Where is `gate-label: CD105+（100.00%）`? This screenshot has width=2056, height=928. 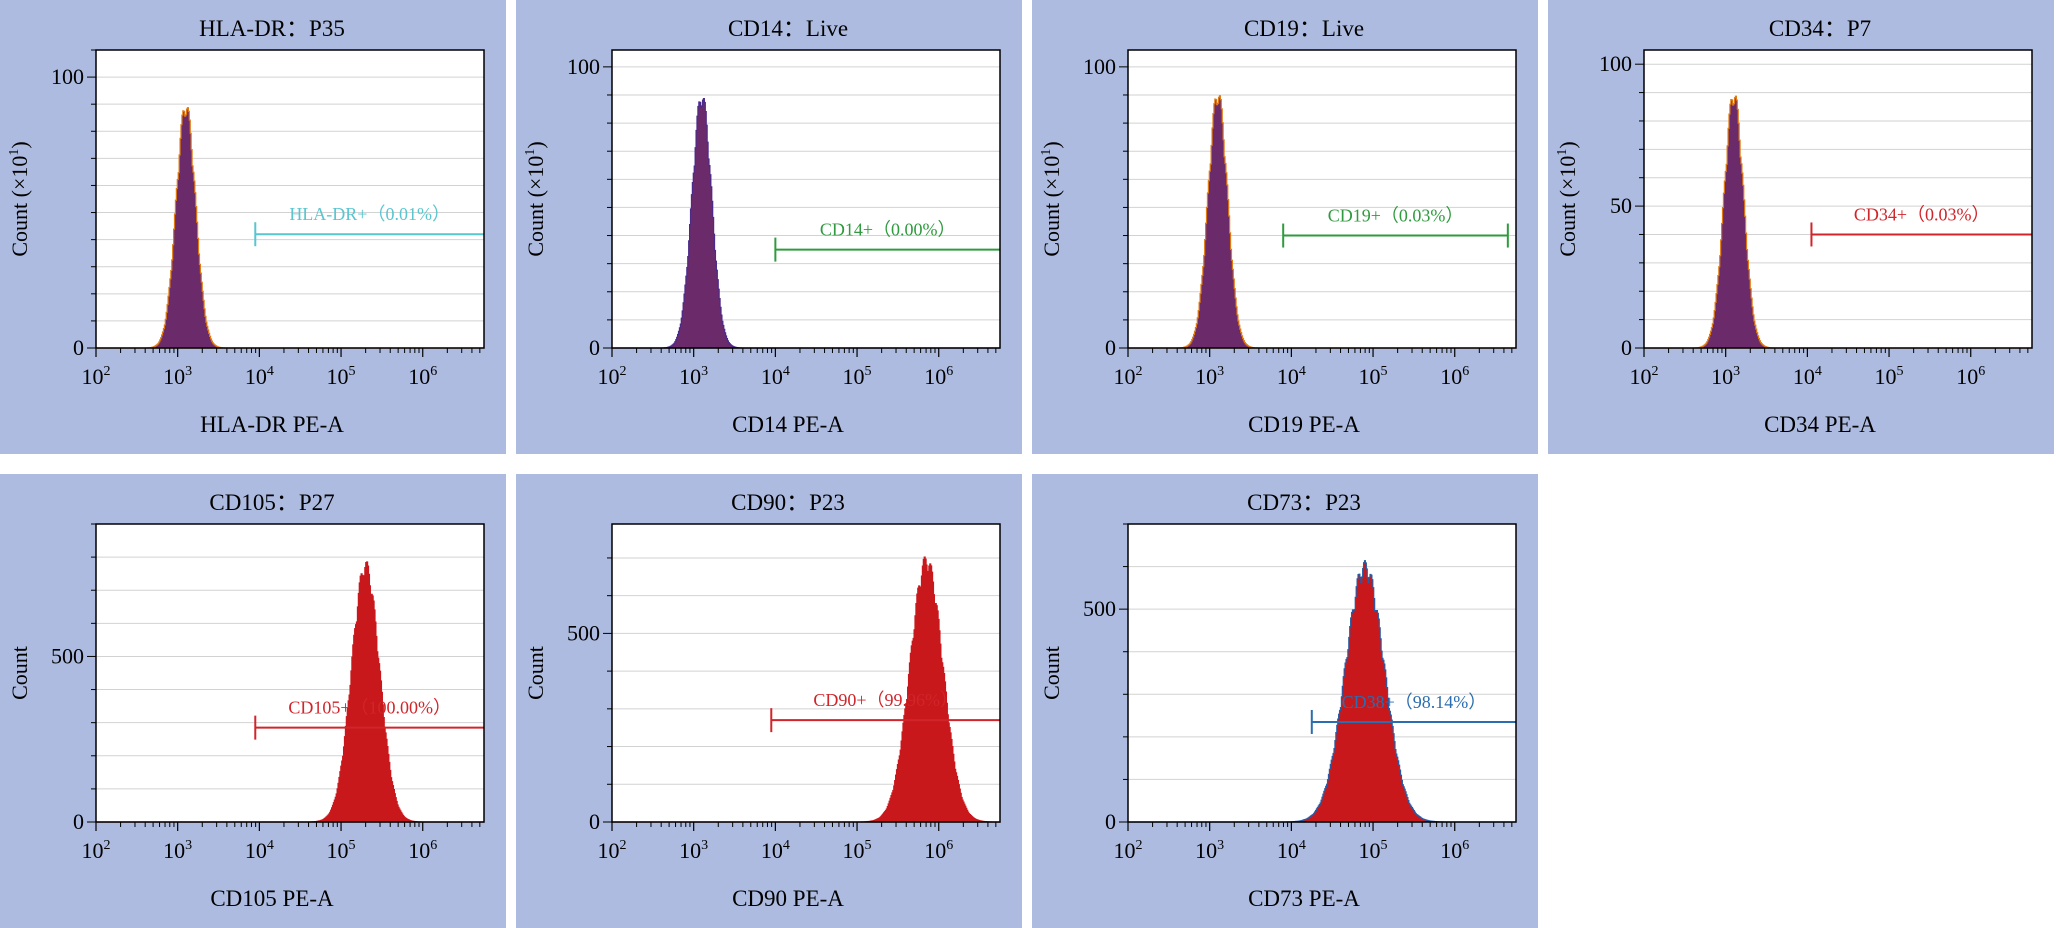 gate-label: CD105+（100.00%） is located at coordinates (369, 708).